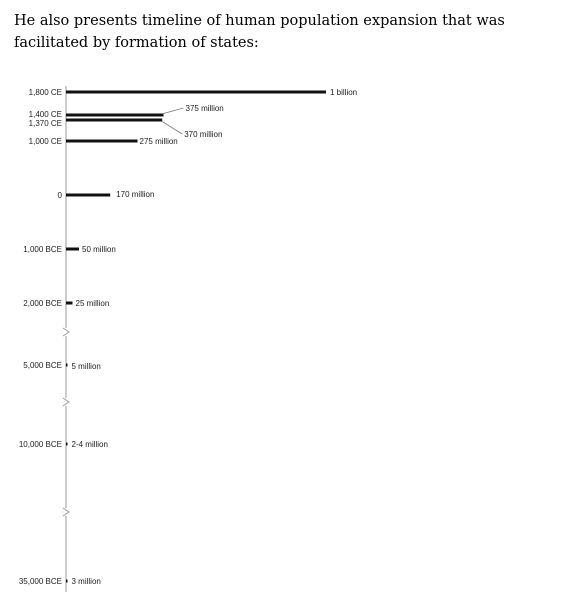  Describe the element at coordinates (203, 134) in the screenshot. I see `value-label-3: 370 million` at that location.